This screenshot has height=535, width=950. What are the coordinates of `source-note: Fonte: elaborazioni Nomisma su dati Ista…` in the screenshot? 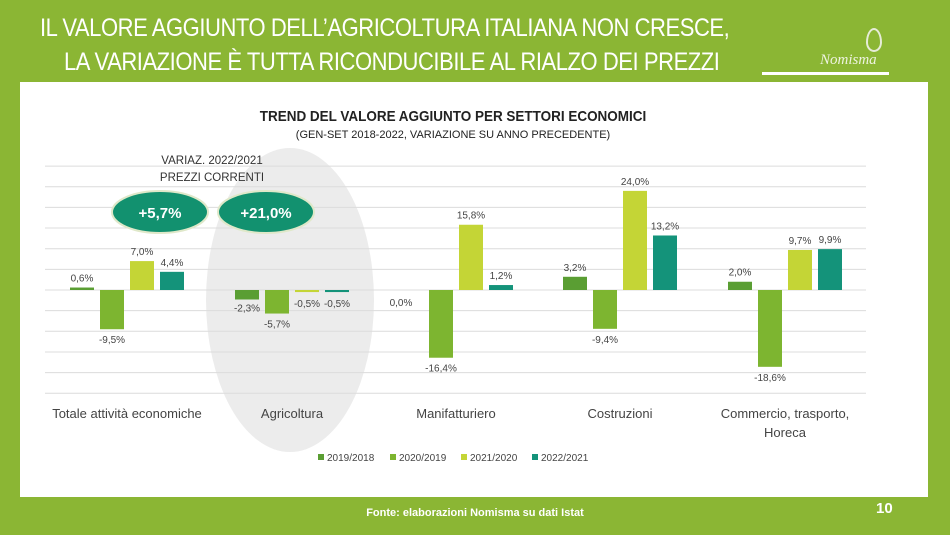 It's located at (475, 513).